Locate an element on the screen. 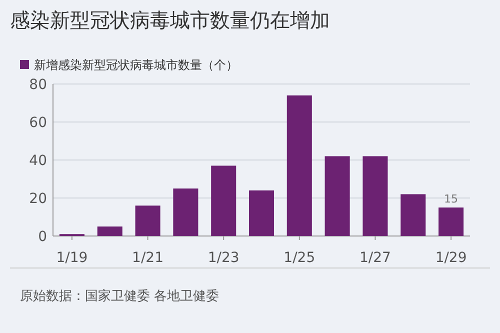 The width and height of the screenshot is (500, 333). x-tick-label: 1/29 is located at coordinates (451, 258).